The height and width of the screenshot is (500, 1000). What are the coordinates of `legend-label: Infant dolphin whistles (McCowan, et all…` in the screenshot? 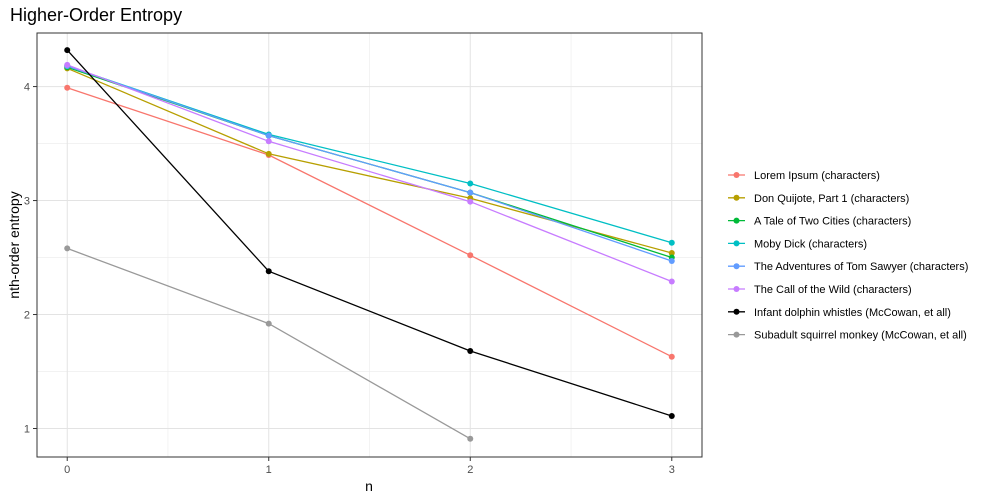 It's located at (852, 313).